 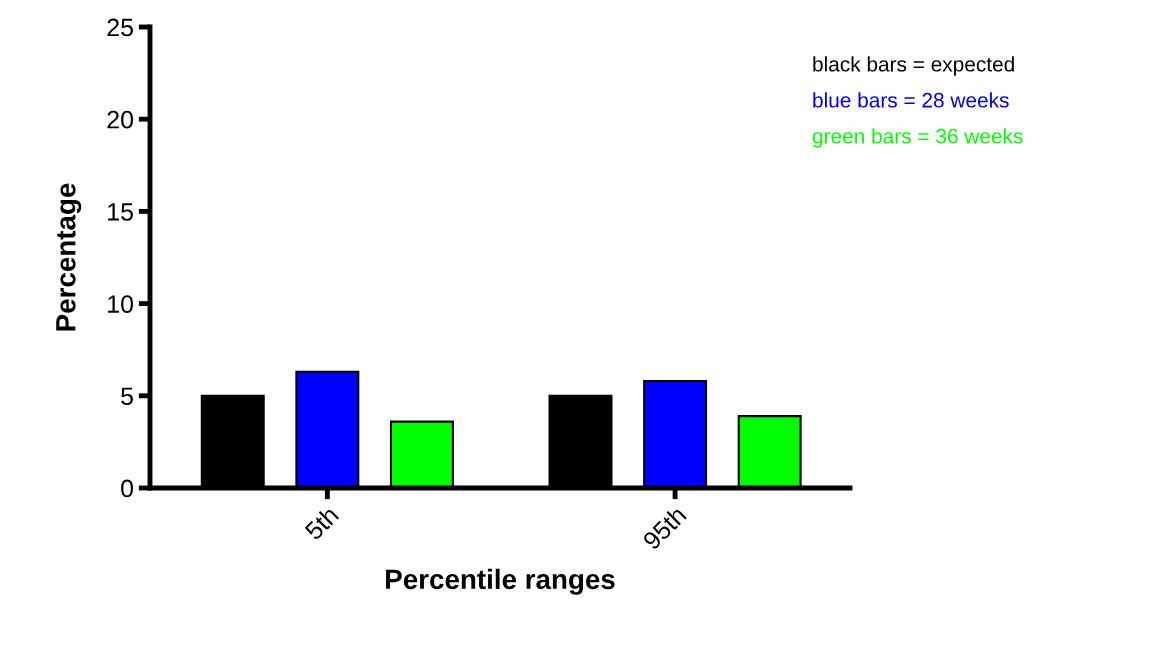 I want to click on y-tick-label: 5, so click(x=127, y=396).